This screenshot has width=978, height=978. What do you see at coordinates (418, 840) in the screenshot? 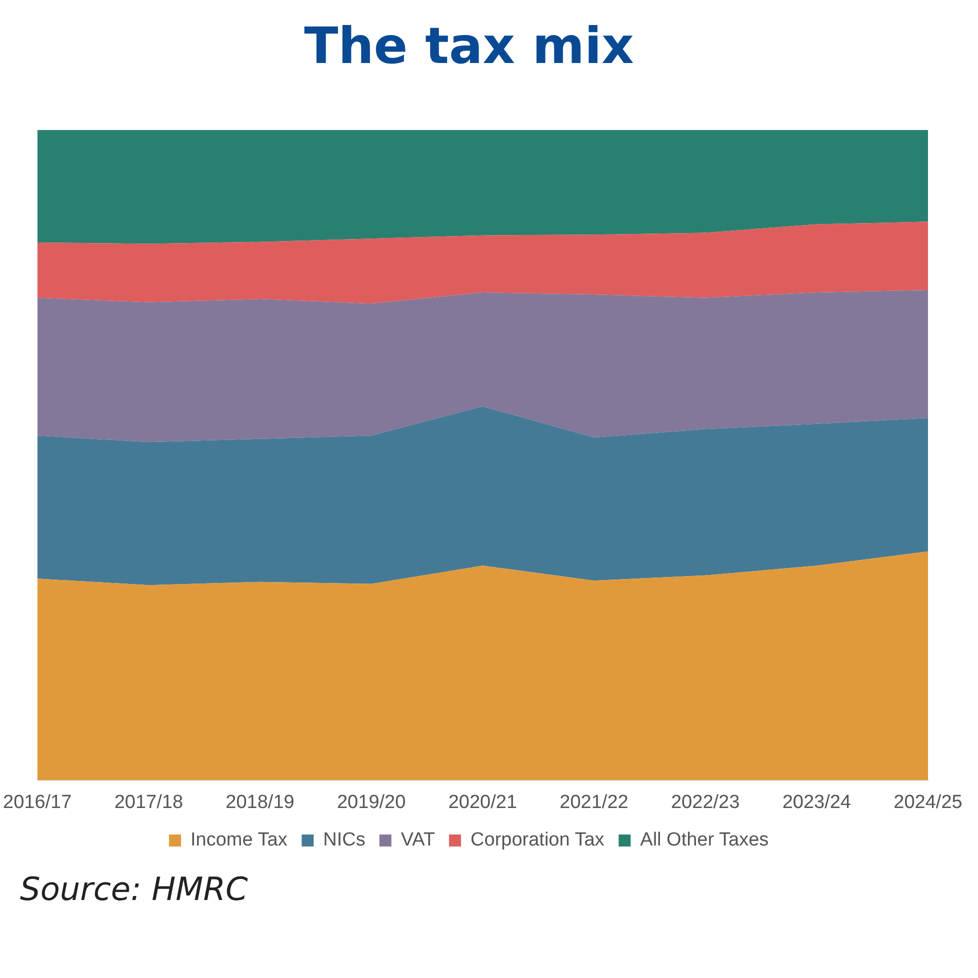
I see `legend-label: VAT` at bounding box center [418, 840].